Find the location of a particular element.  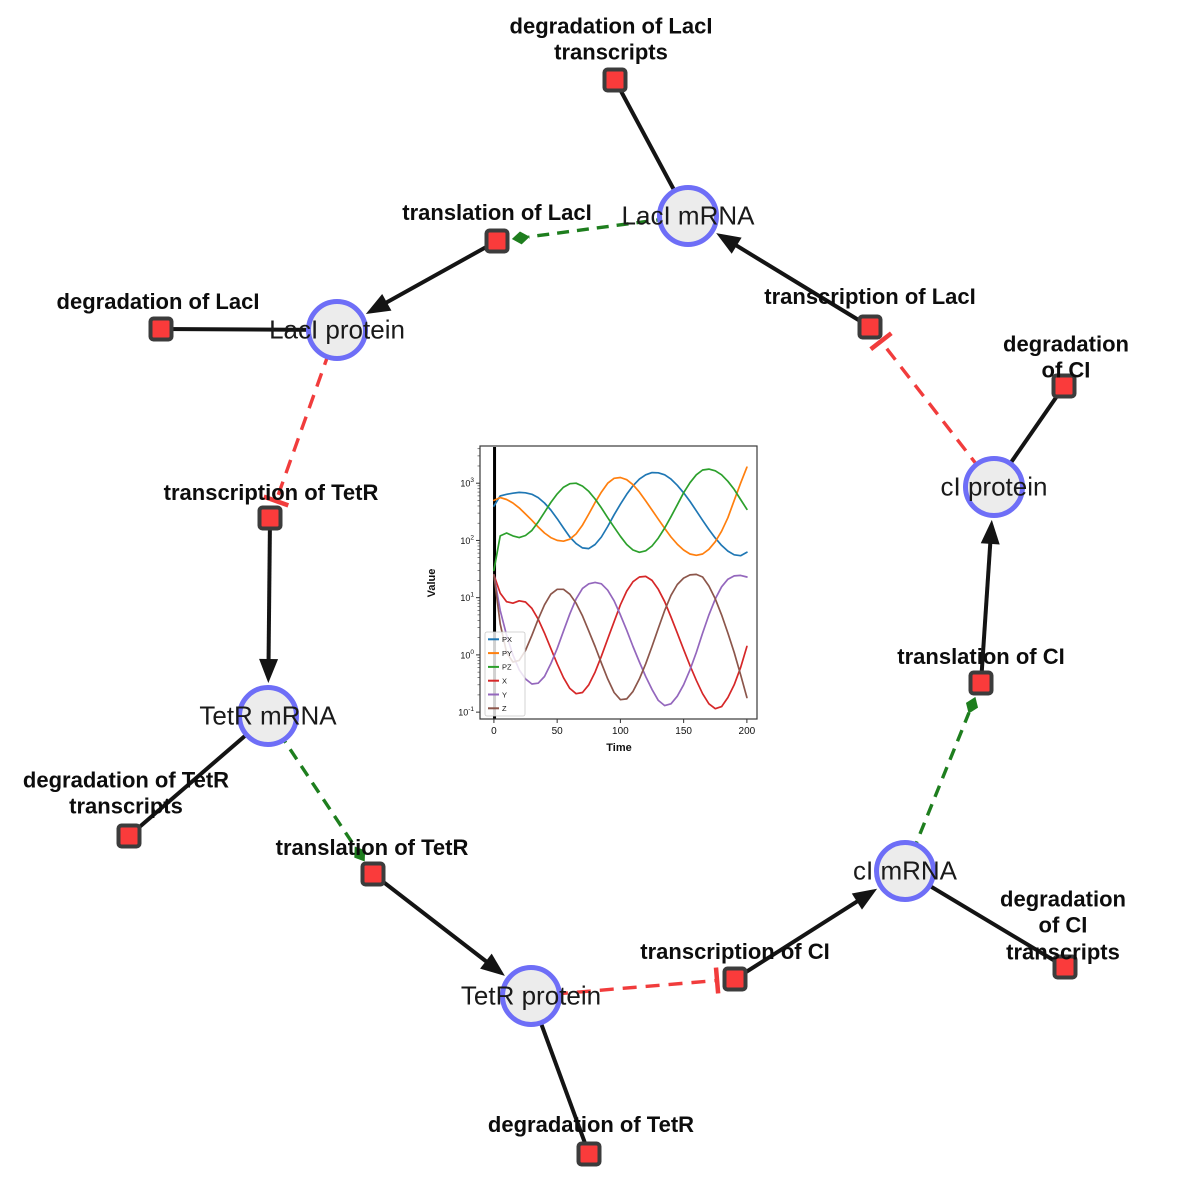

reaction-label-transcription-ci: transcription of CI is located at coordinates (735, 951).